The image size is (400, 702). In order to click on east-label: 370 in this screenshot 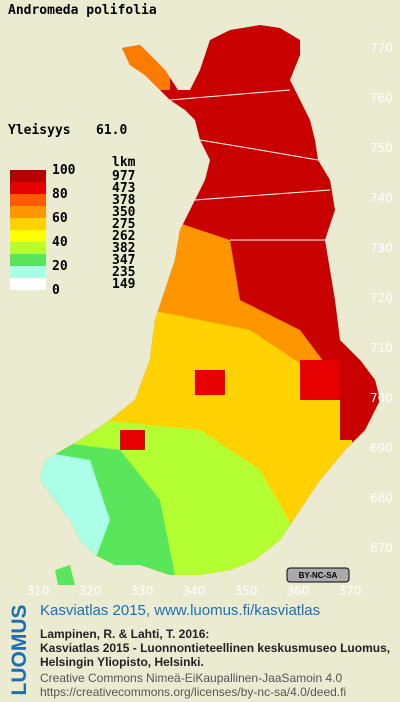, I will do `click(350, 591)`.